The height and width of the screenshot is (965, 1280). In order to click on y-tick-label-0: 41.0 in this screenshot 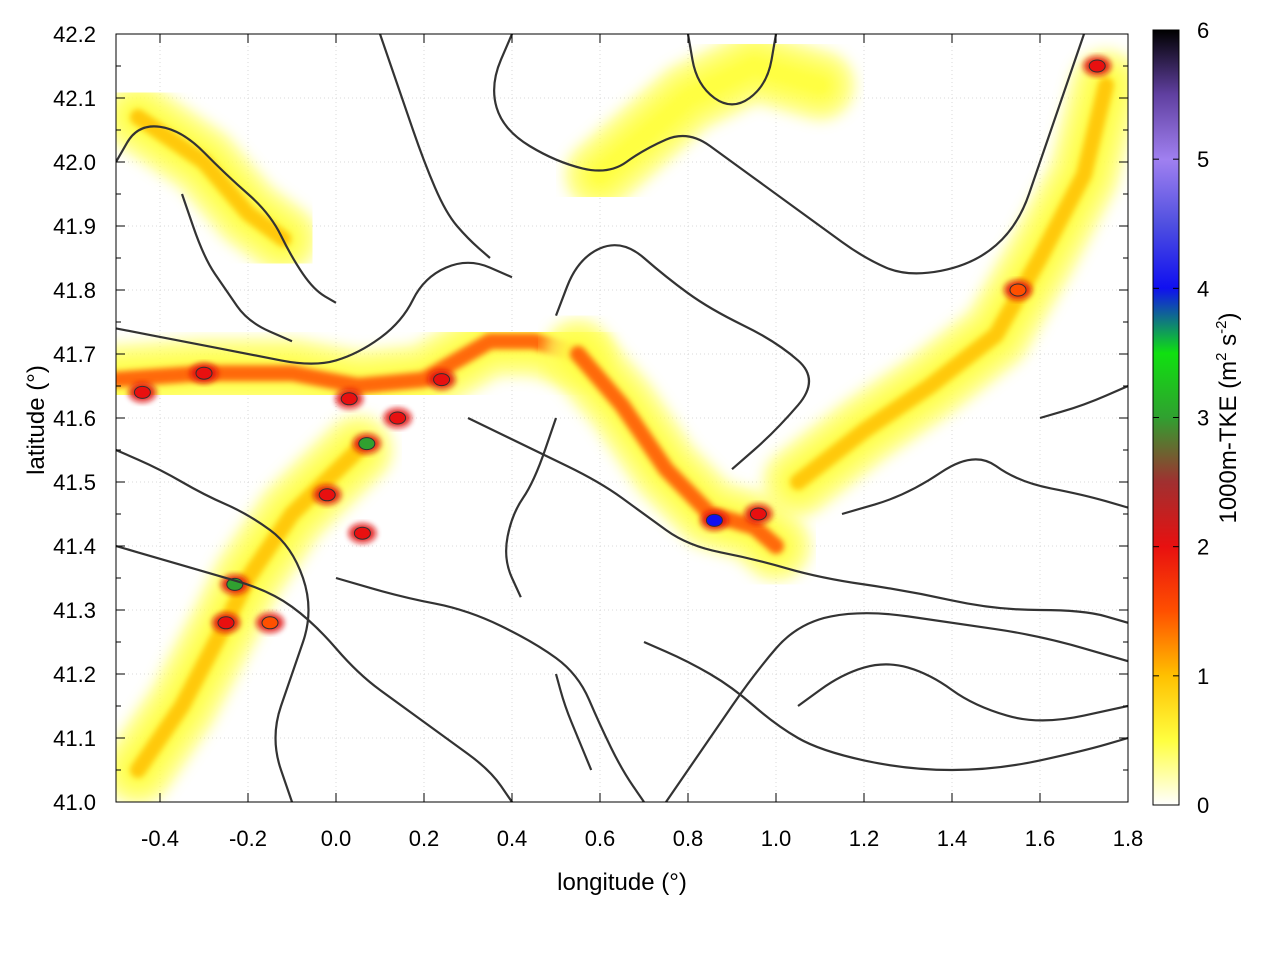, I will do `click(74, 802)`.